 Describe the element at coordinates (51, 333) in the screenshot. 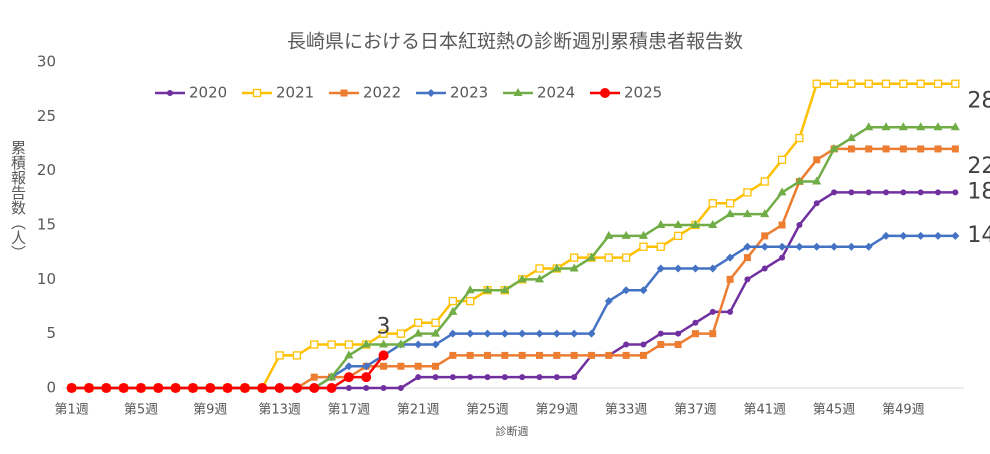

I see `y-tick-label: 5` at that location.